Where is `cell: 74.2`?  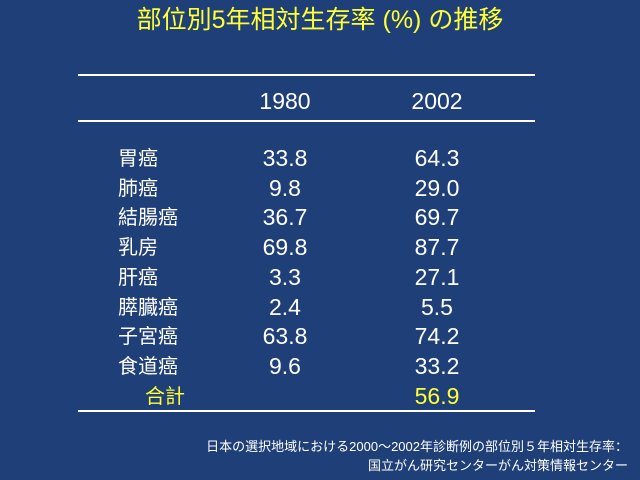 cell: 74.2 is located at coordinates (437, 336).